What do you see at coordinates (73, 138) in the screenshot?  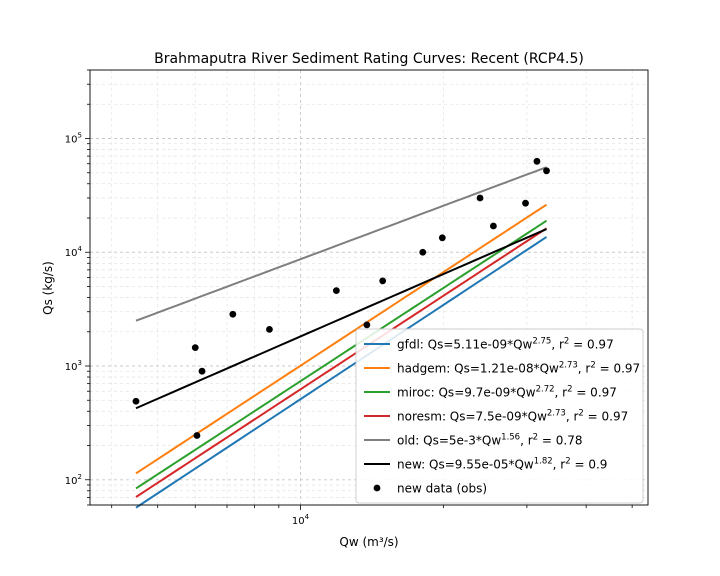 I see `y-tick-label: 10⁵` at bounding box center [73, 138].